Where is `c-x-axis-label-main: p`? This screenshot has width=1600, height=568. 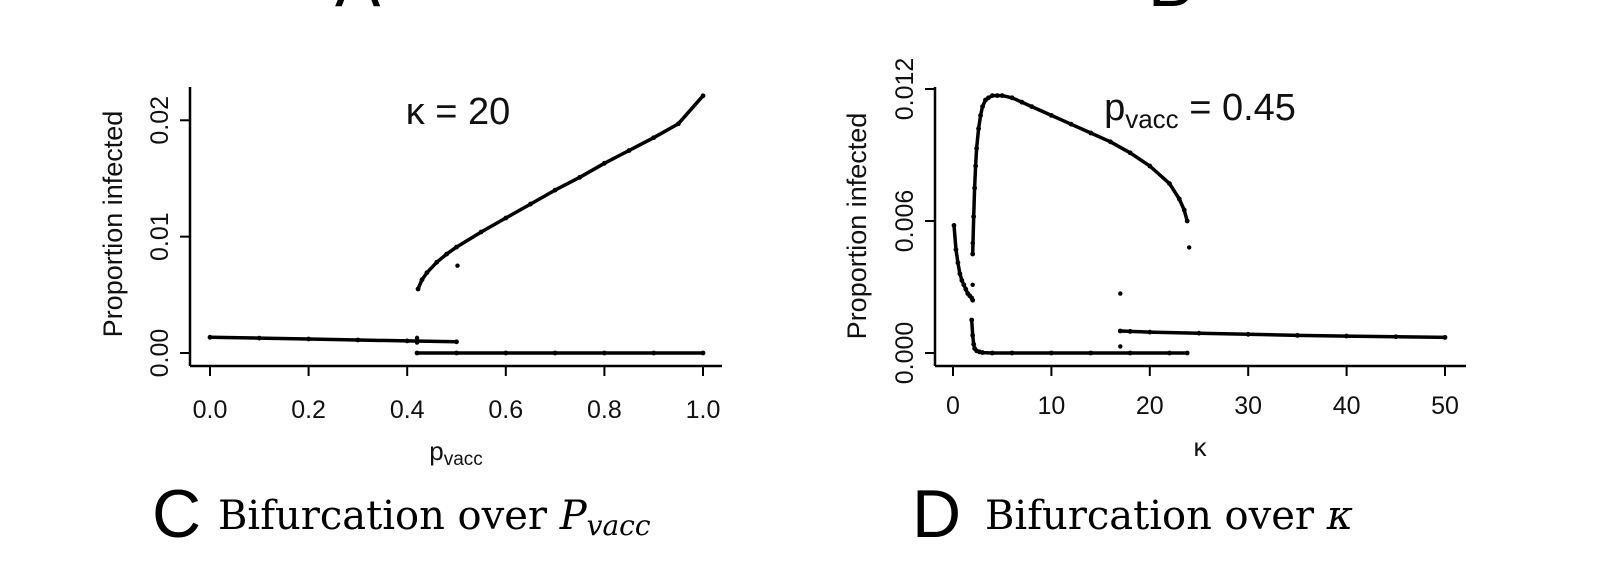
c-x-axis-label-main: p is located at coordinates (436, 451).